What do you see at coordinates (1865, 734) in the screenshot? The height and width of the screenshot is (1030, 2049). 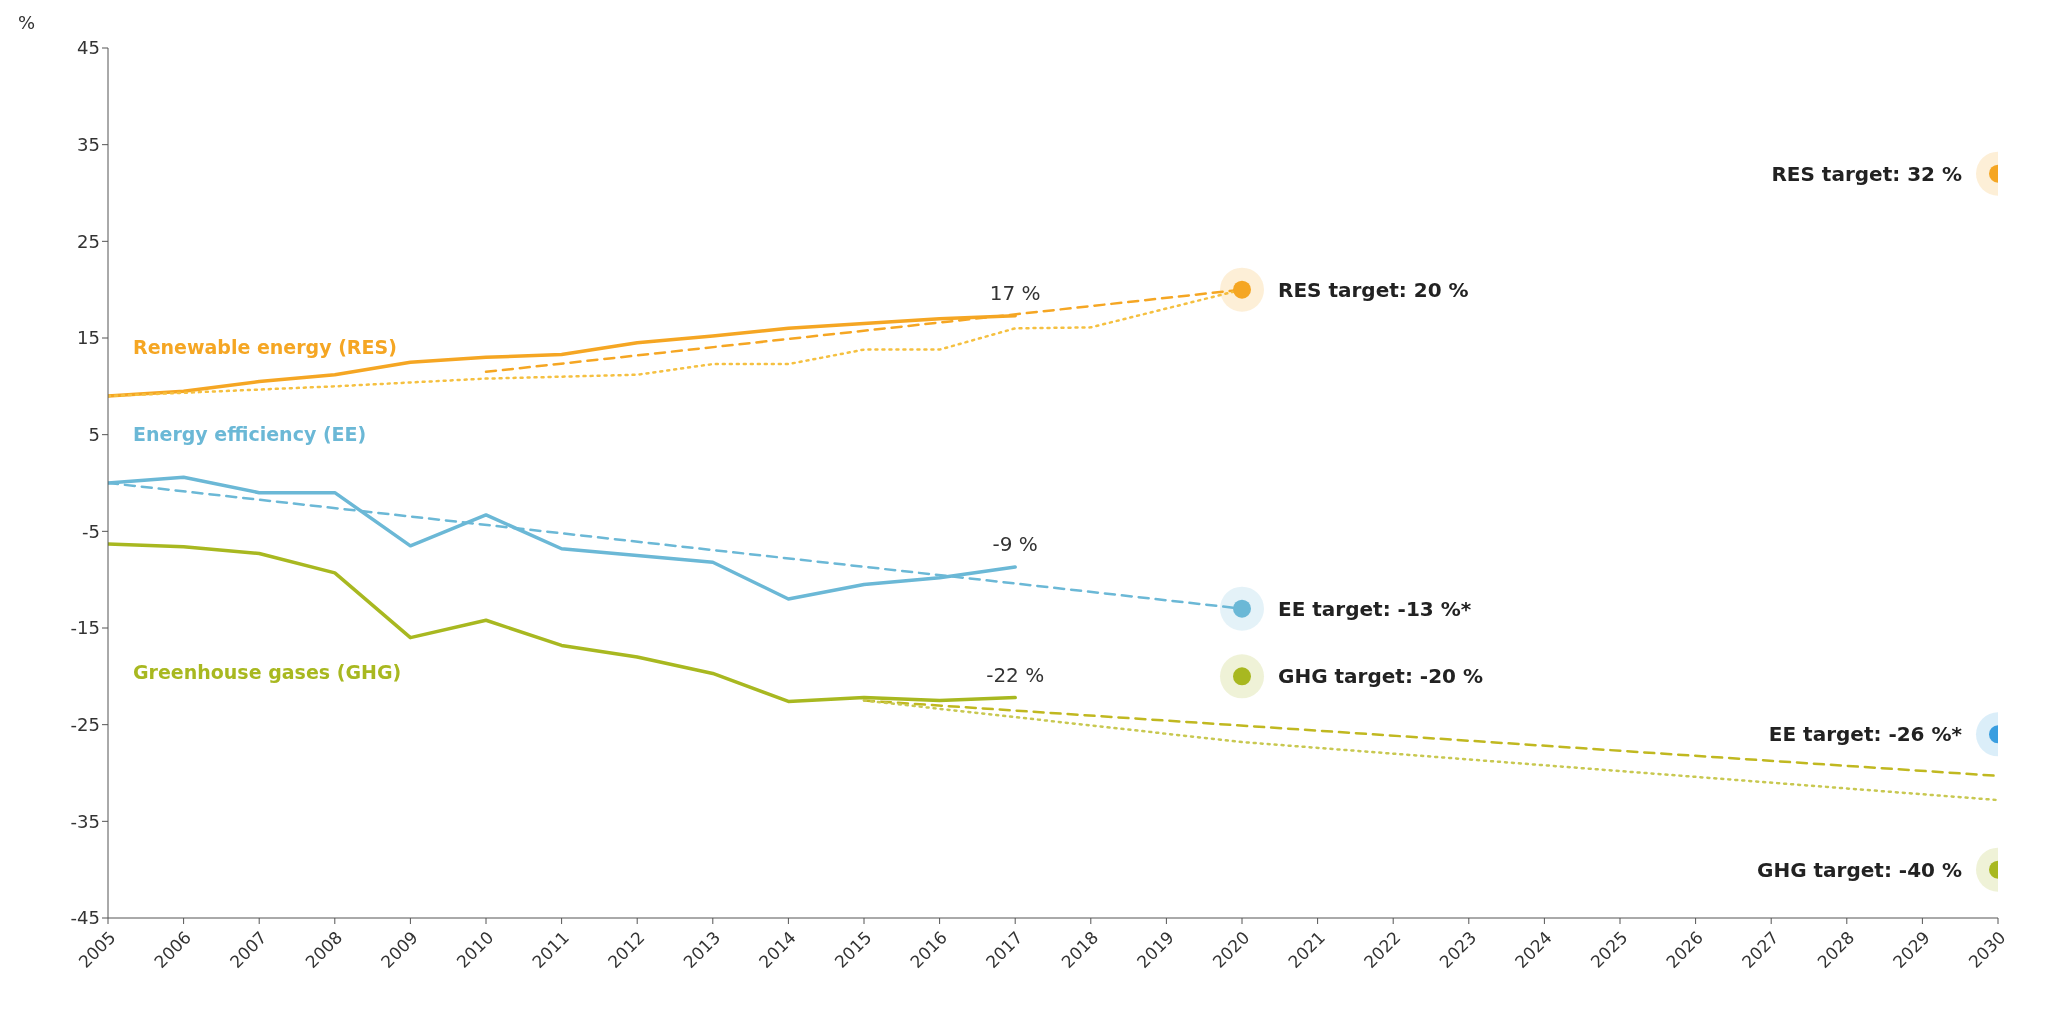 I see `annotation: EE target: -26 %*` at bounding box center [1865, 734].